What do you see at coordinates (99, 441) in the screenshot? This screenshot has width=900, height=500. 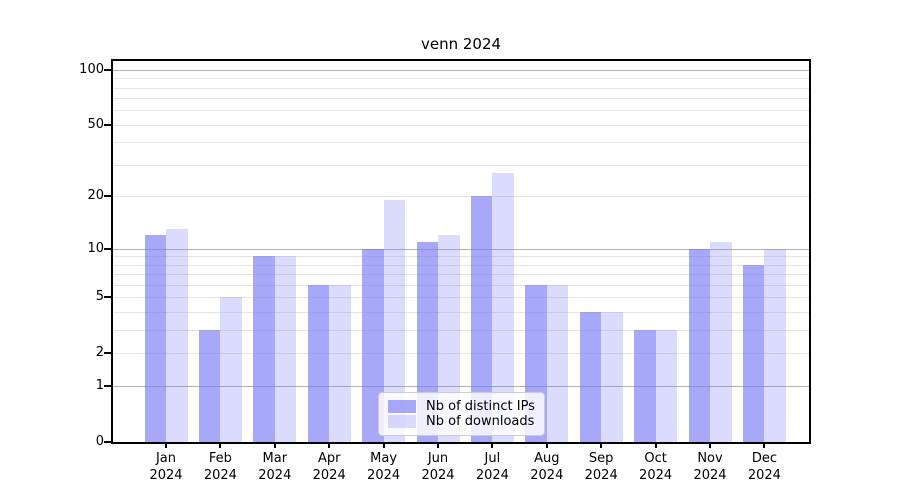 I see `y-tick-label: 0` at bounding box center [99, 441].